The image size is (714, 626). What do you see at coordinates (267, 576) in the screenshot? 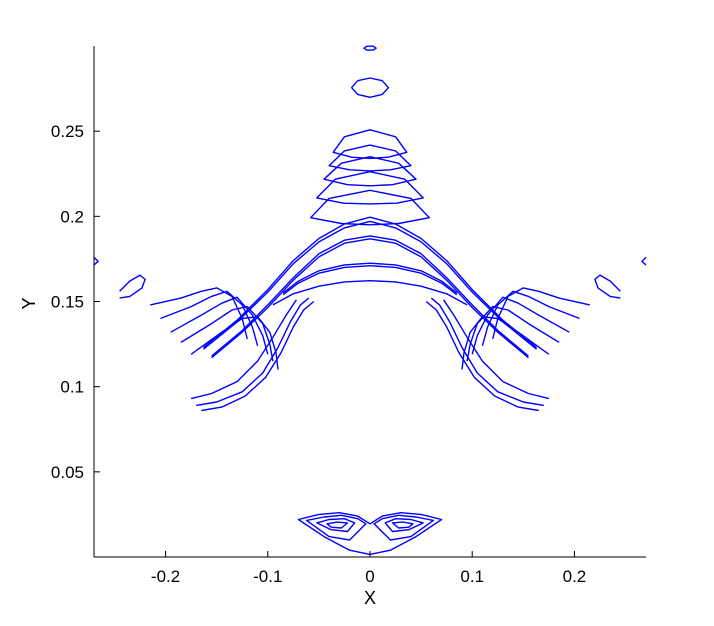
I see `x-tick-label: -0.1` at bounding box center [267, 576].